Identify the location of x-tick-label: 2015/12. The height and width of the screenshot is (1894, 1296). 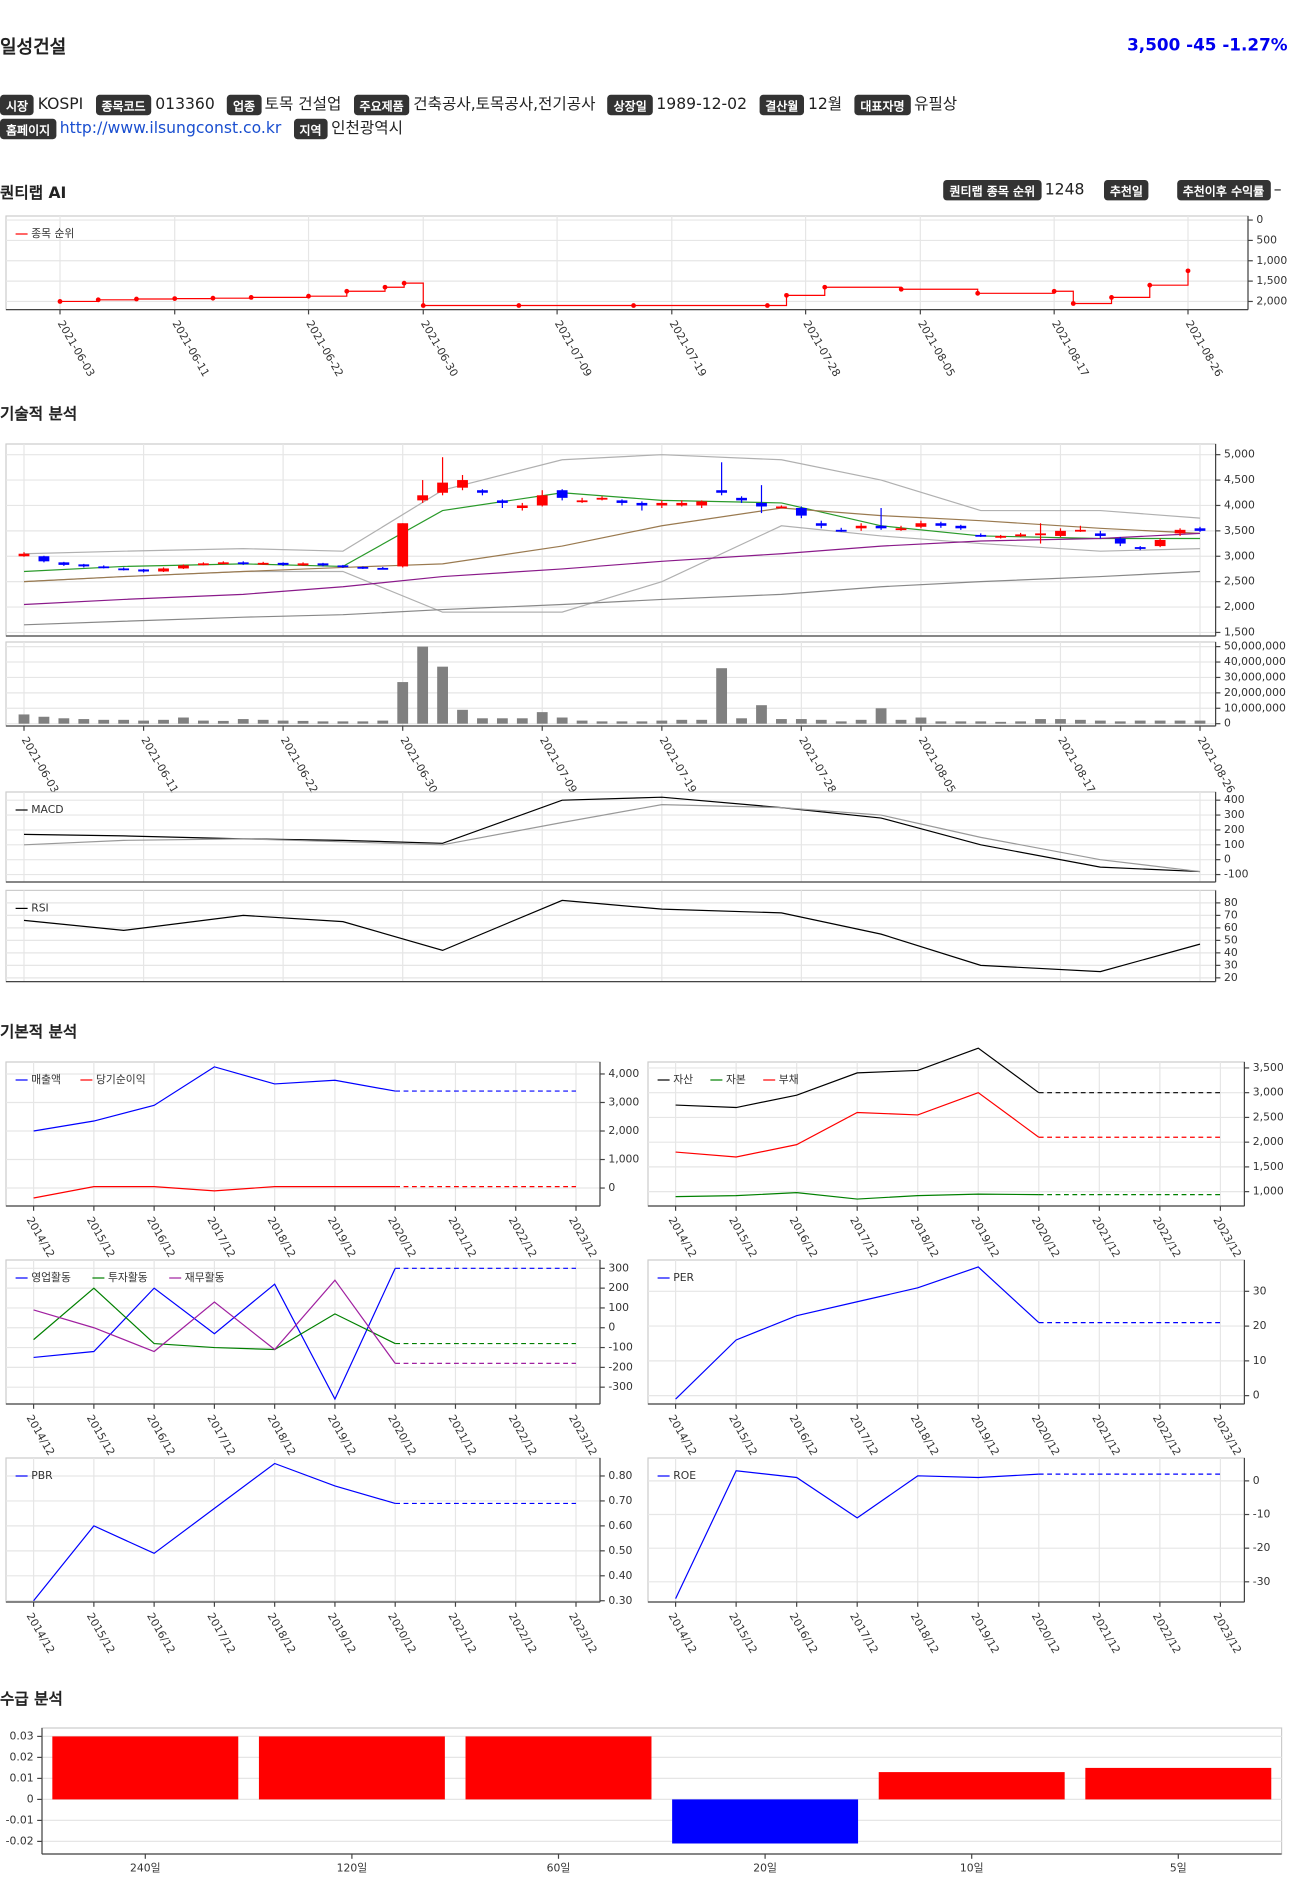
(101, 1633).